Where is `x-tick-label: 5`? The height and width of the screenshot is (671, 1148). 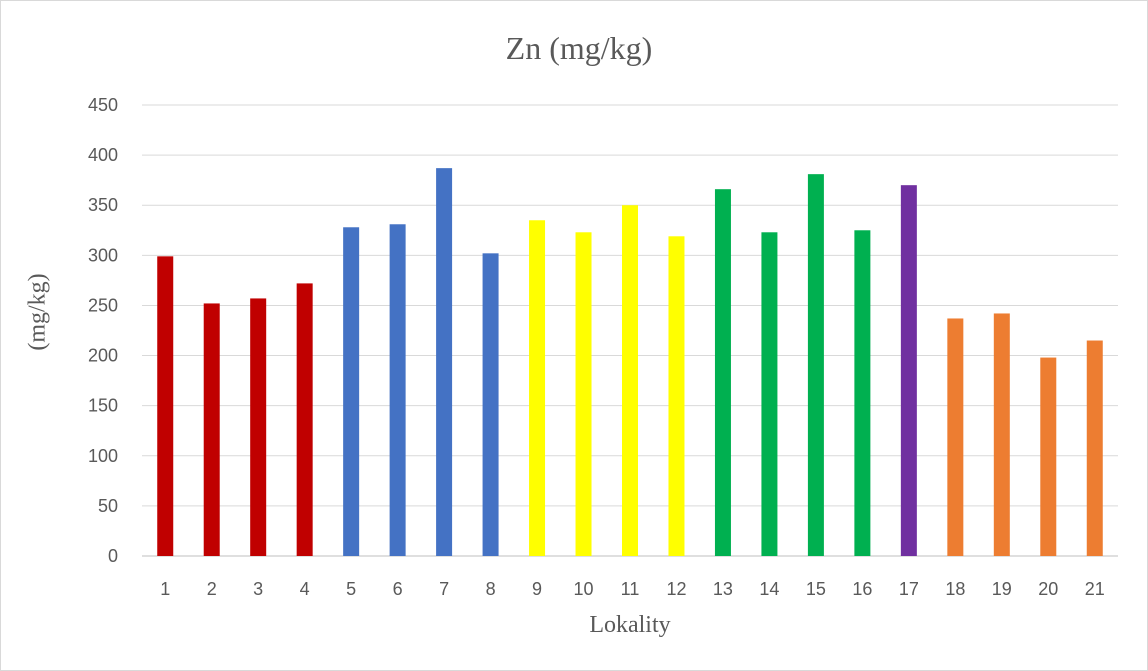
x-tick-label: 5 is located at coordinates (351, 589).